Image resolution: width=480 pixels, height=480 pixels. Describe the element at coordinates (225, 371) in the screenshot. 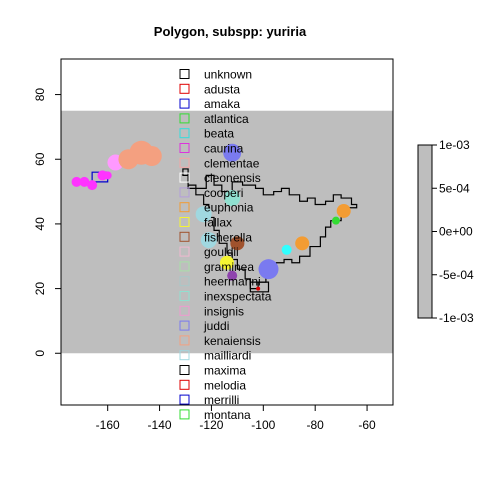

I see `legend-entry-label: maxima` at that location.